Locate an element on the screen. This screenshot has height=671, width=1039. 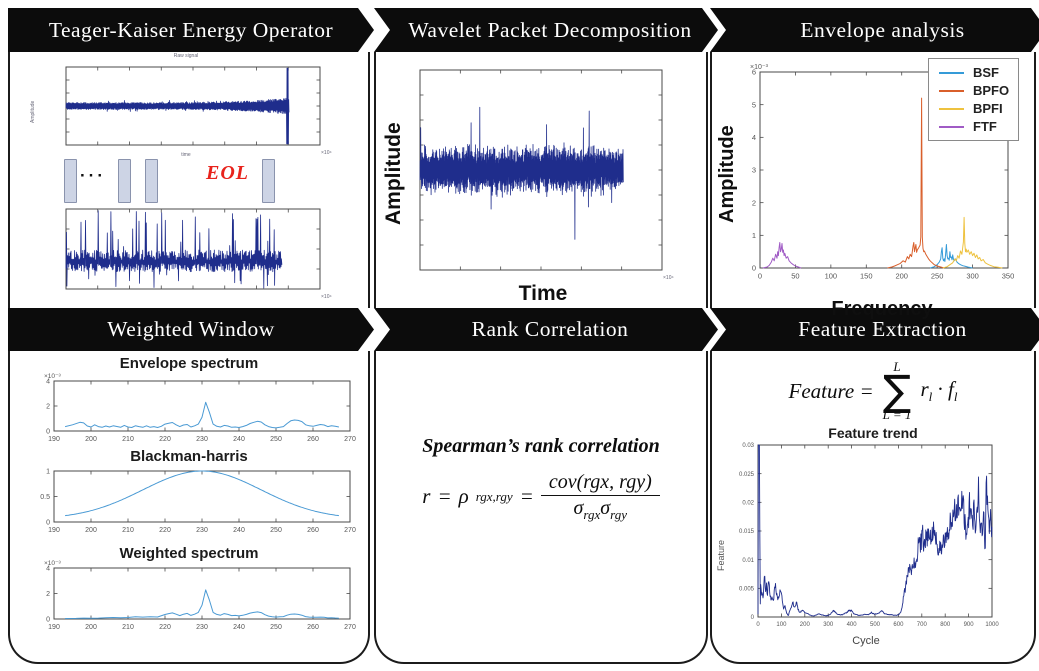
envelope-ylabel: Amplitude is located at coordinates (727, 174).